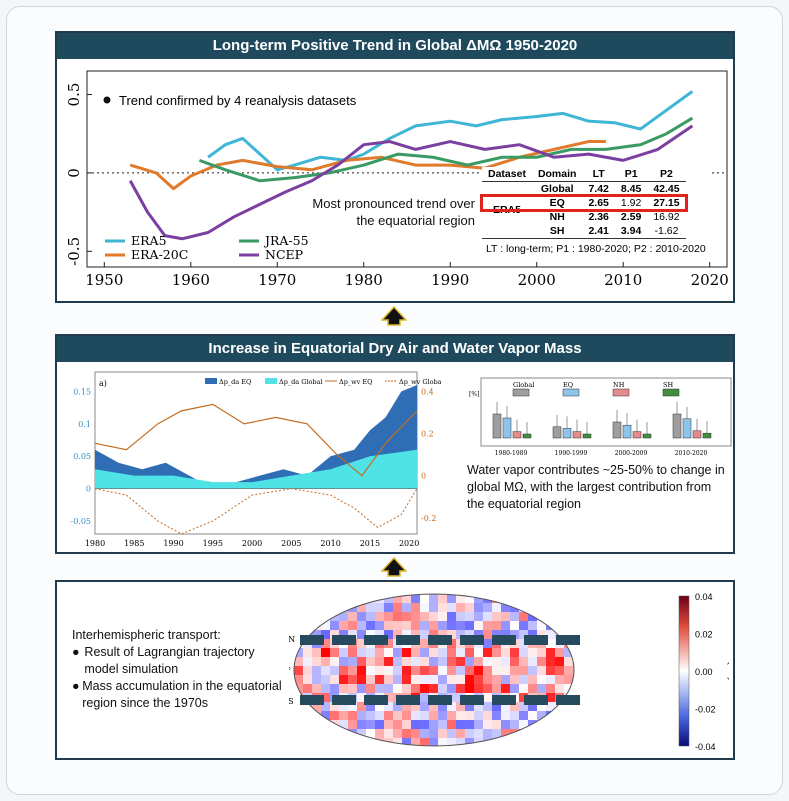 The width and height of the screenshot is (789, 801). What do you see at coordinates (256, 511) in the screenshot?
I see `line-wv-global` at bounding box center [256, 511].